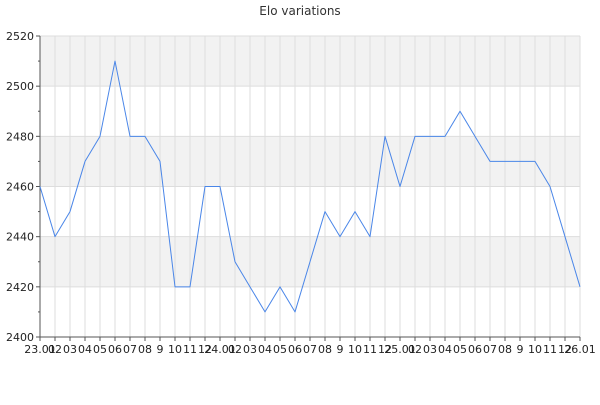 This screenshot has height=405, width=600. I want to click on y-tick-label: 2480, so click(20, 136).